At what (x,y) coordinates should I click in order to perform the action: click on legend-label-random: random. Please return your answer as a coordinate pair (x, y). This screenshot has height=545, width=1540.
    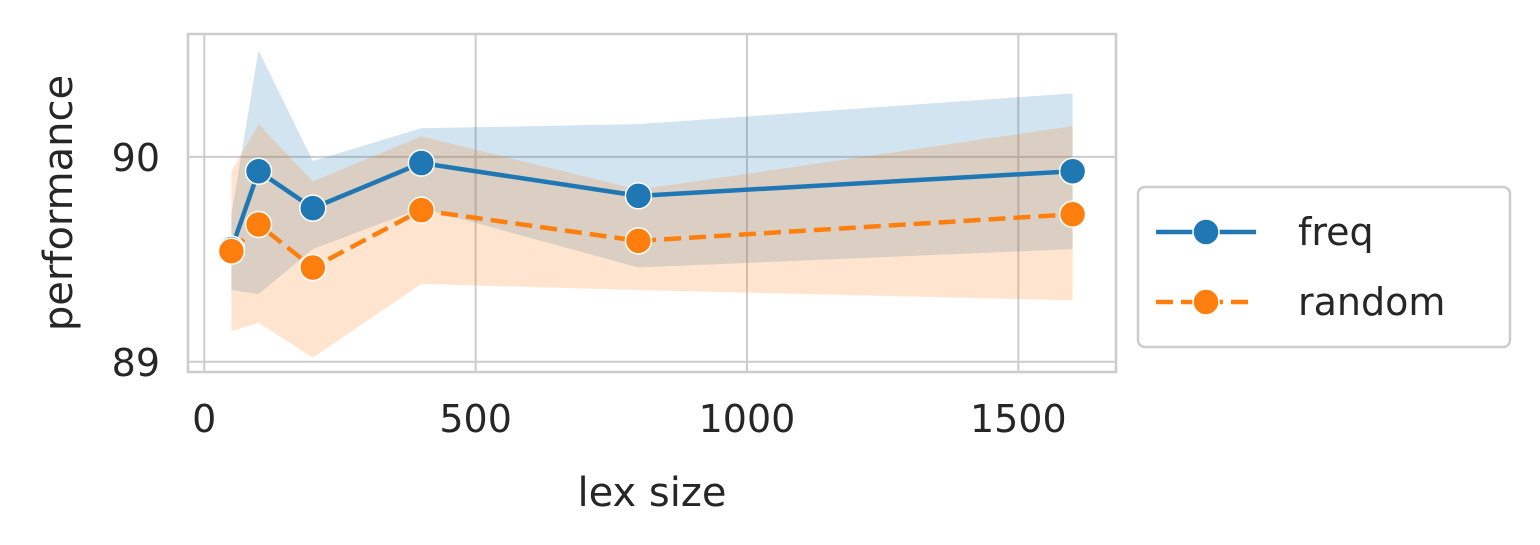
    Looking at the image, I should click on (1371, 302).